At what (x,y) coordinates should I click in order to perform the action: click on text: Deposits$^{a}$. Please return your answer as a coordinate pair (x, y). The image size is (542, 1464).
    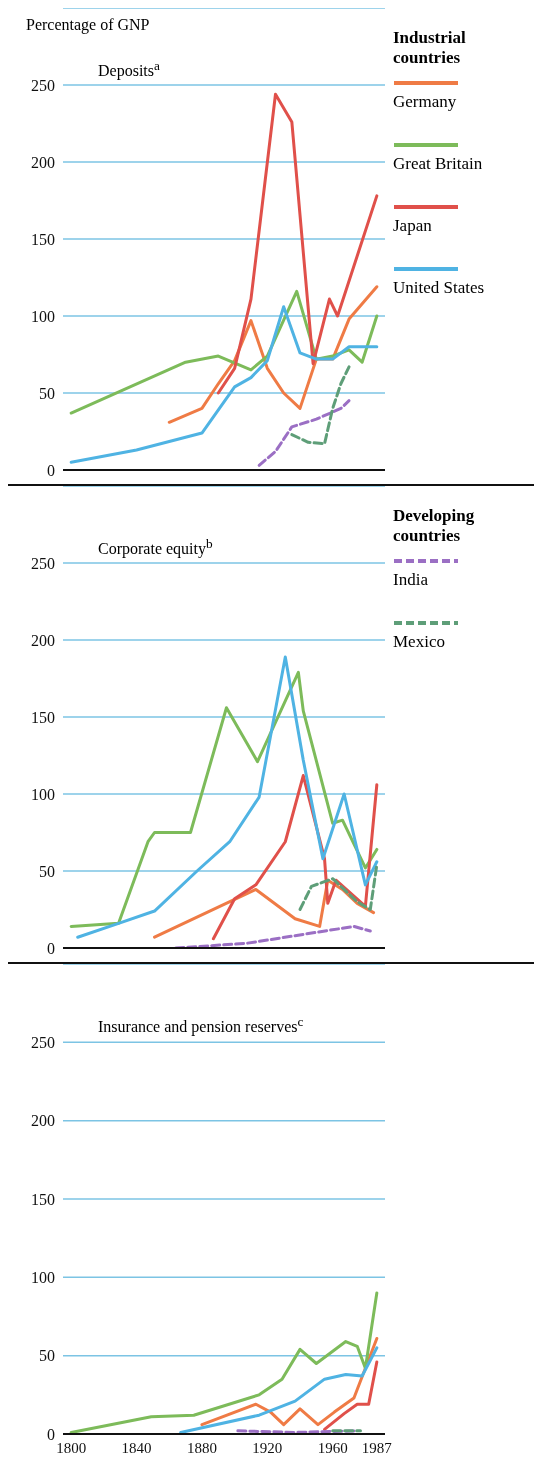
    Looking at the image, I should click on (129, 69).